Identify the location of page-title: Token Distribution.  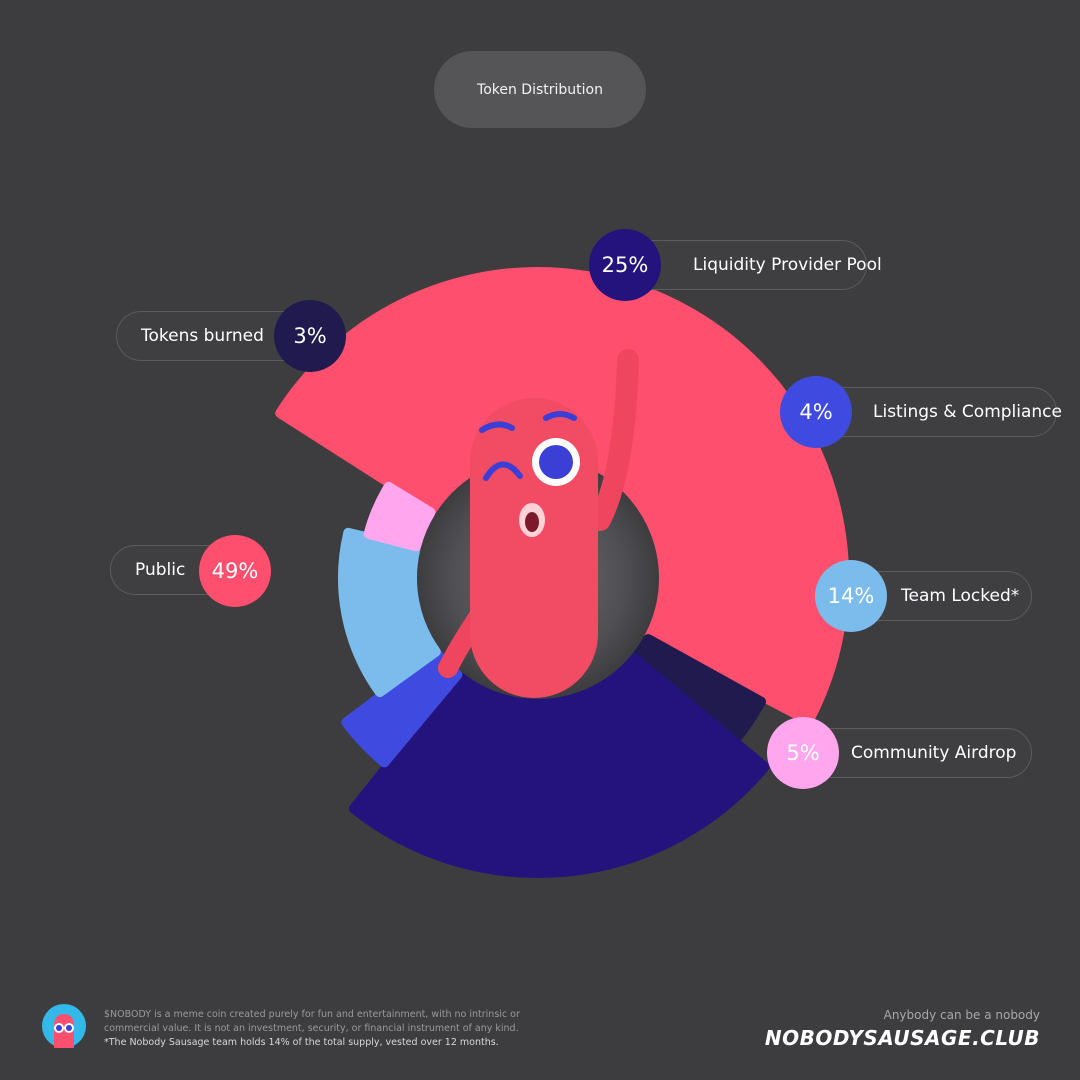
(540, 89).